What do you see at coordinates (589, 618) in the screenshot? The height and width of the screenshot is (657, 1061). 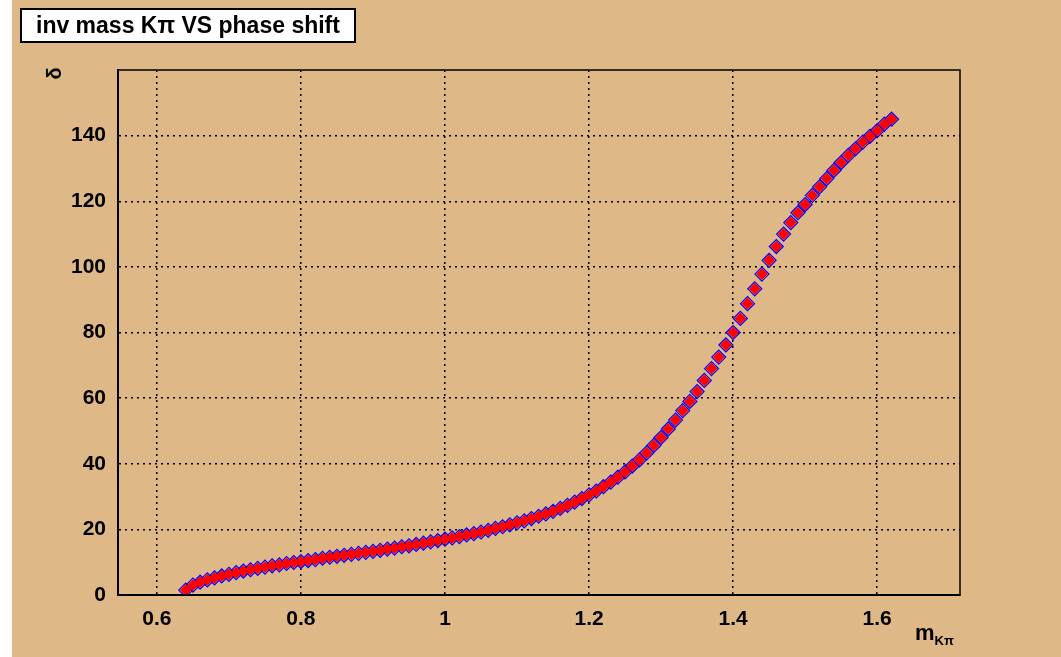 I see `x-tick-label: 1.2` at bounding box center [589, 618].